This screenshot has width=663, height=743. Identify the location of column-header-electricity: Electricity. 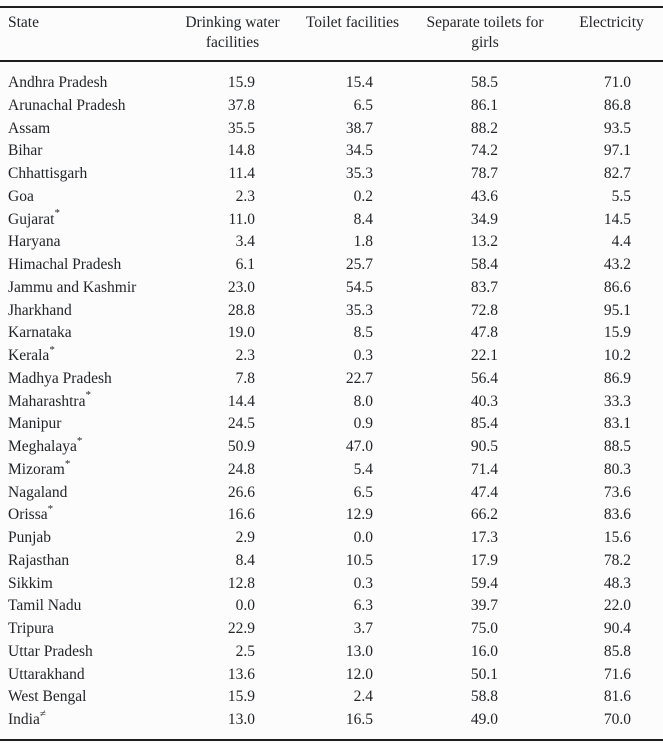
(611, 34).